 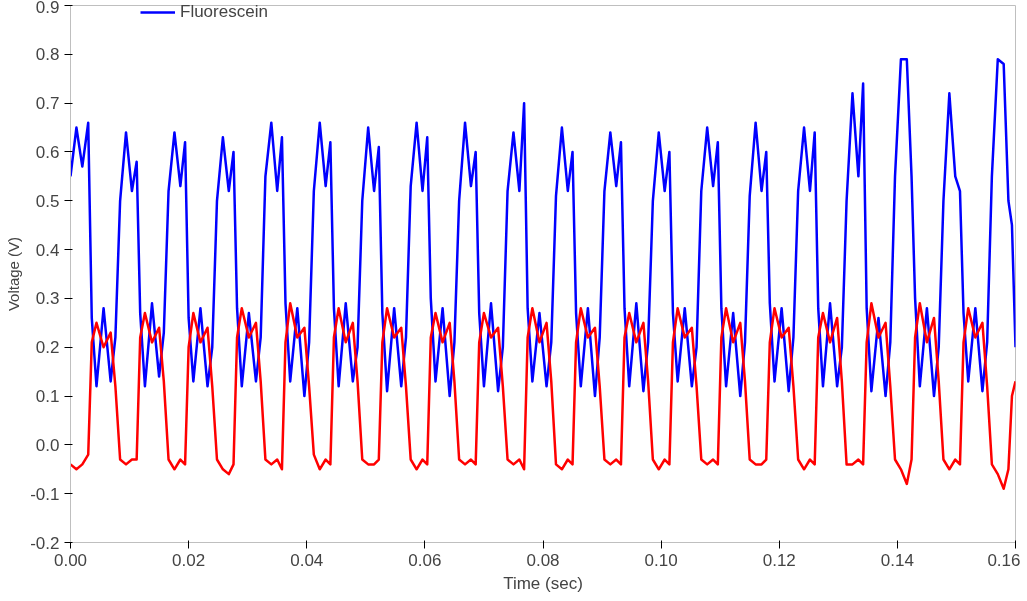 What do you see at coordinates (70, 560) in the screenshot?
I see `x-tick-label: 0.00` at bounding box center [70, 560].